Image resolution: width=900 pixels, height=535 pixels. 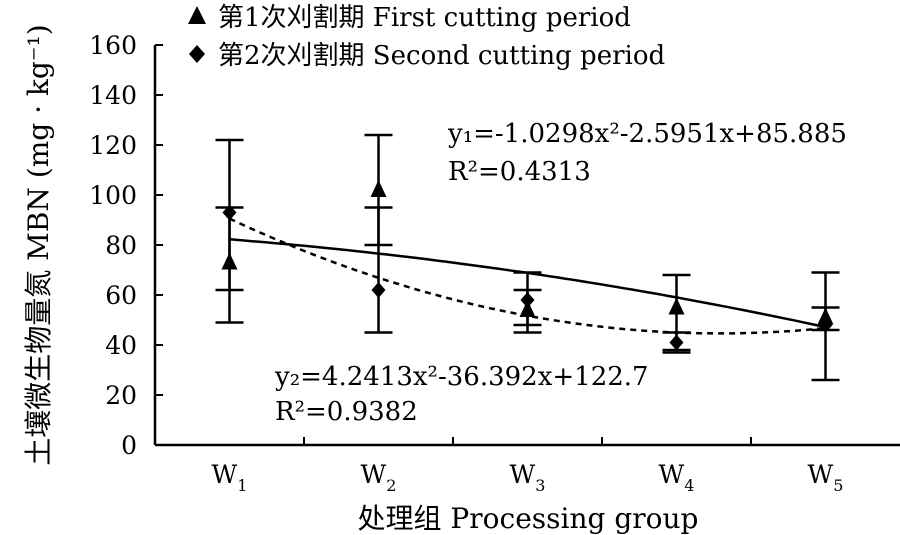 What do you see at coordinates (519, 172) in the screenshot?
I see `r2-series-1: R²=0.4313` at bounding box center [519, 172].